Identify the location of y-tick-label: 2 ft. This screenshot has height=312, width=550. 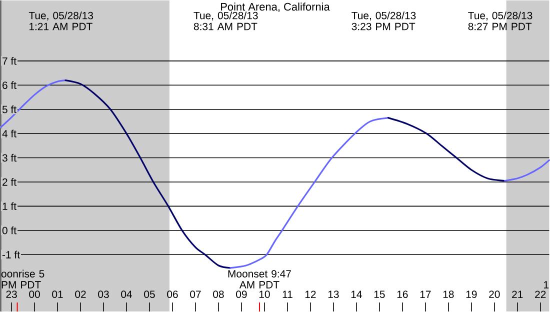
(9, 182).